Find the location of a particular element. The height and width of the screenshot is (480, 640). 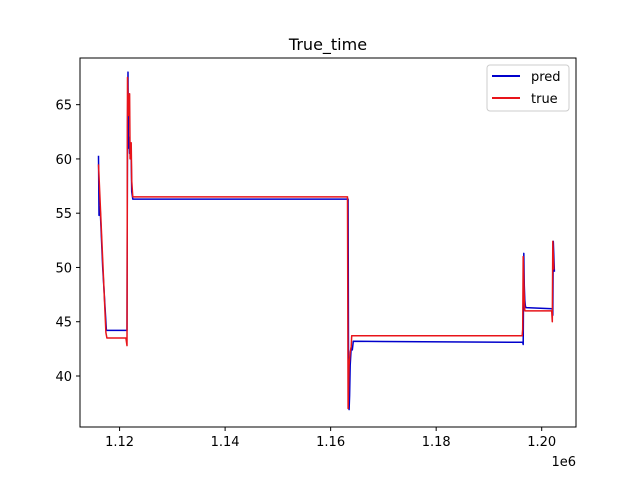

chart-title: True_time is located at coordinates (327, 45).